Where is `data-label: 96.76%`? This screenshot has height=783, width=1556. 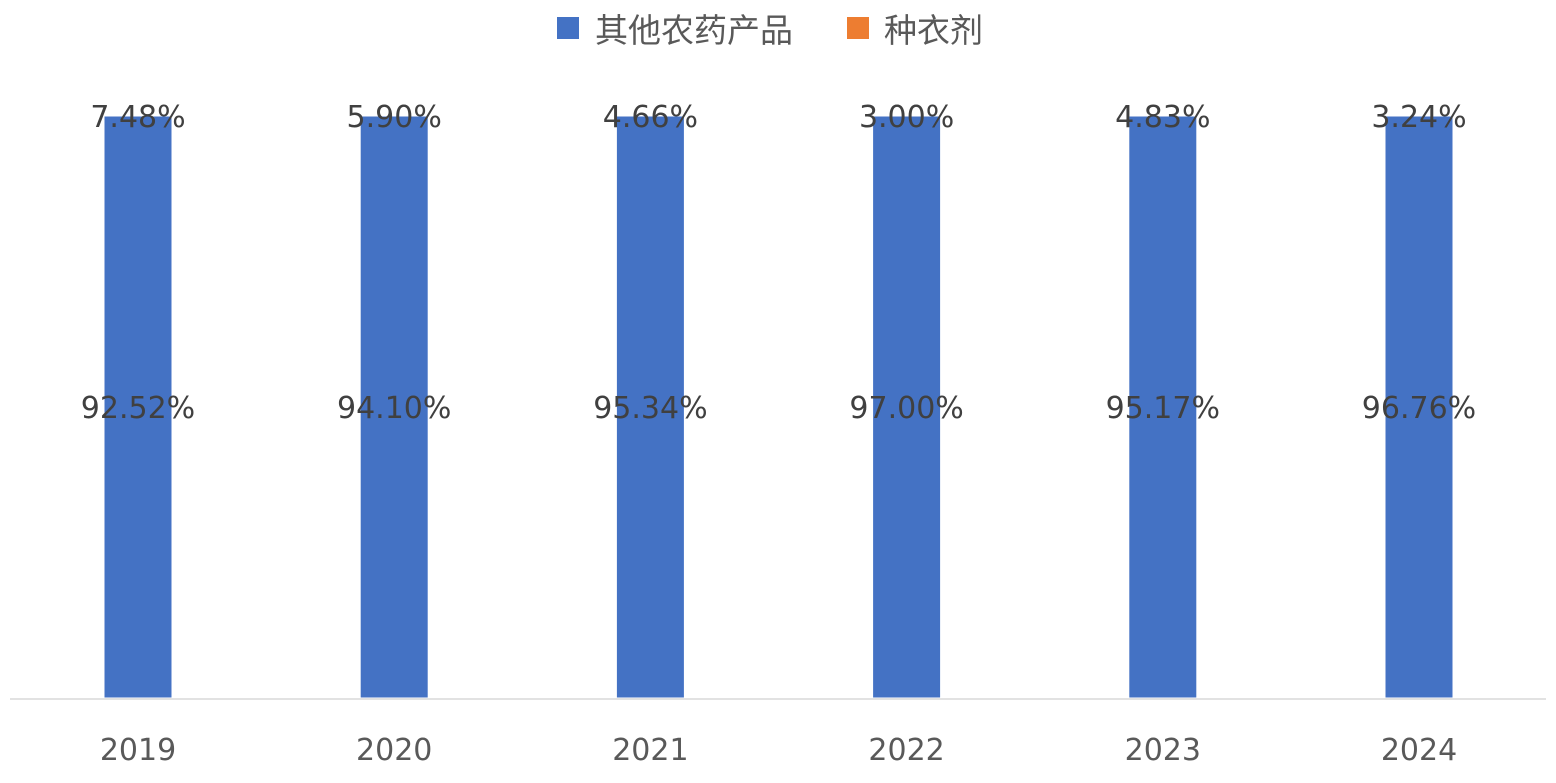
data-label: 96.76% is located at coordinates (1419, 408).